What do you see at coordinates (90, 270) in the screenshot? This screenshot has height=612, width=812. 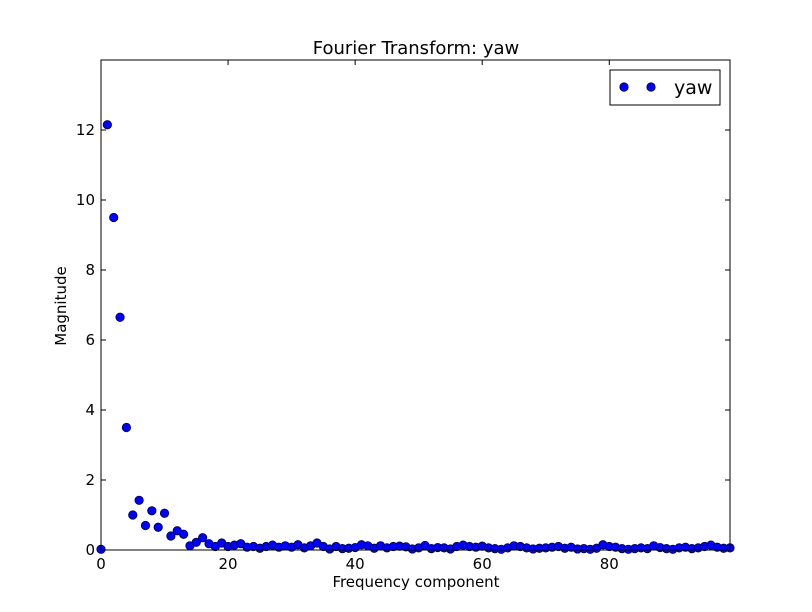 I see `y-tick-label: 8` at bounding box center [90, 270].